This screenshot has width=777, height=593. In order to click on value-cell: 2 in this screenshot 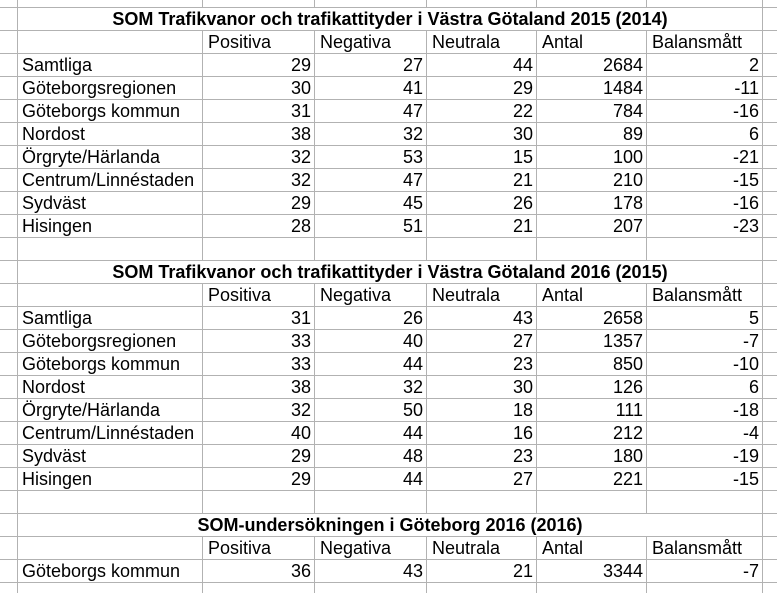, I will do `click(705, 65)`.